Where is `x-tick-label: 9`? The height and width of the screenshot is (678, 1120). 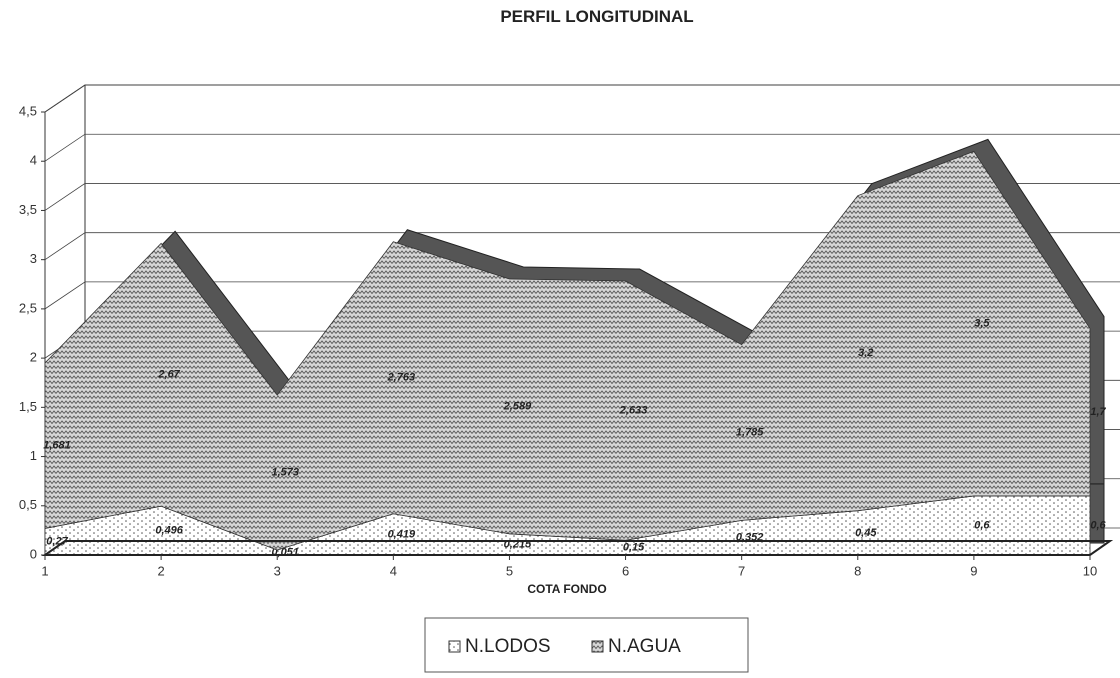
x-tick-label: 9 is located at coordinates (973, 570).